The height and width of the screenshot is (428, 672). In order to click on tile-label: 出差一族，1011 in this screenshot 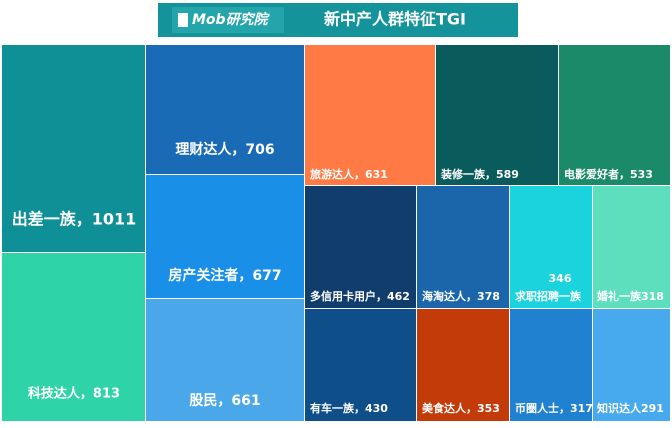, I will do `click(74, 219)`.